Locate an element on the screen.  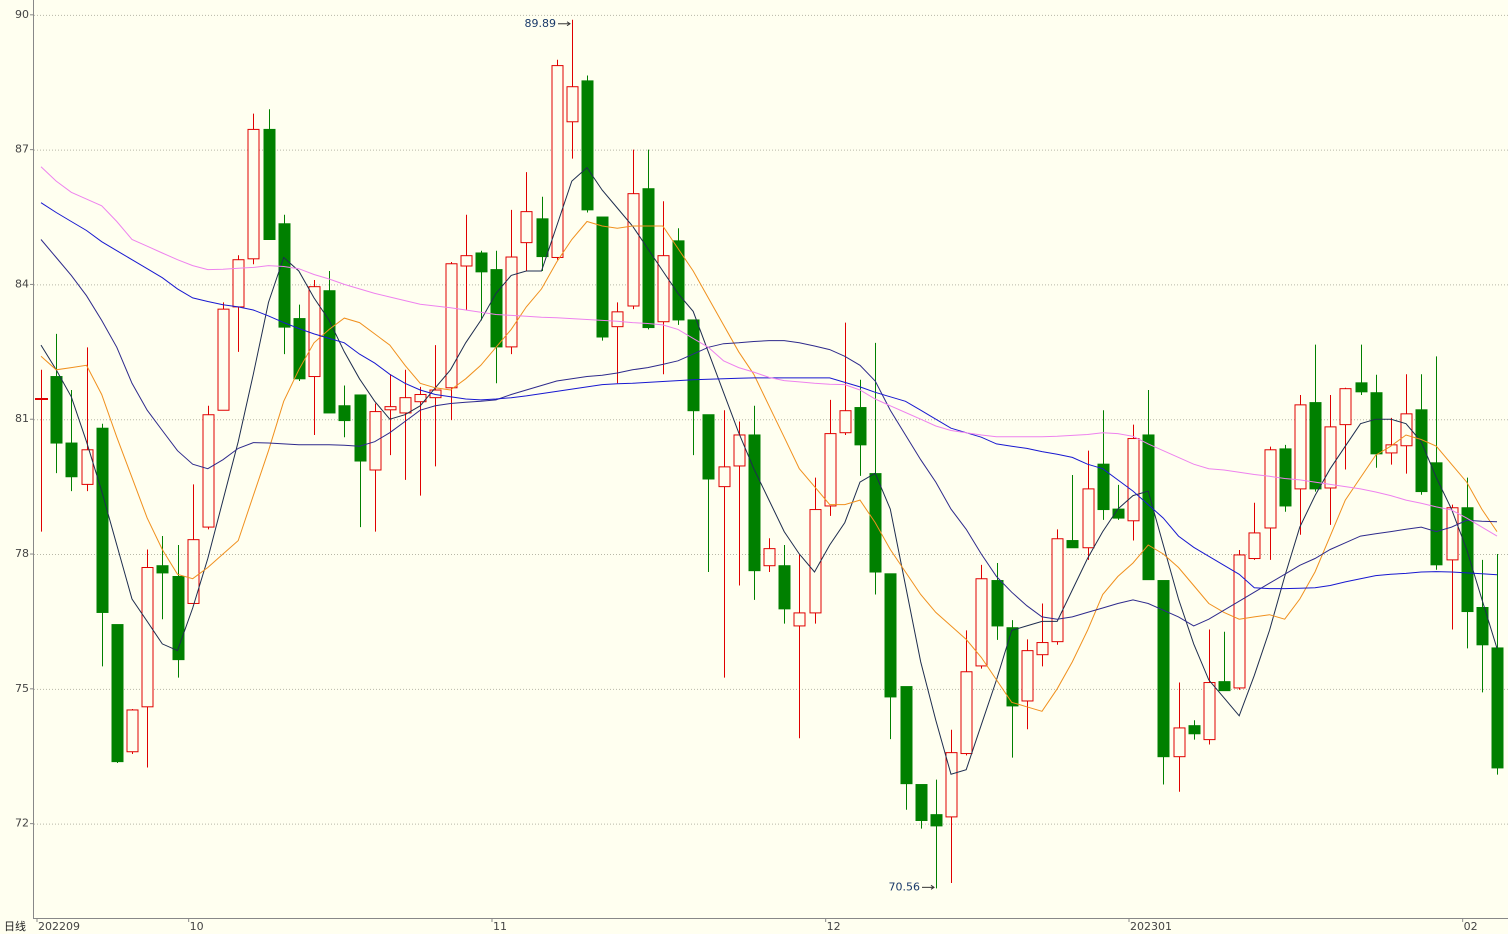
x-tick-label: 02 is located at coordinates (1471, 926).